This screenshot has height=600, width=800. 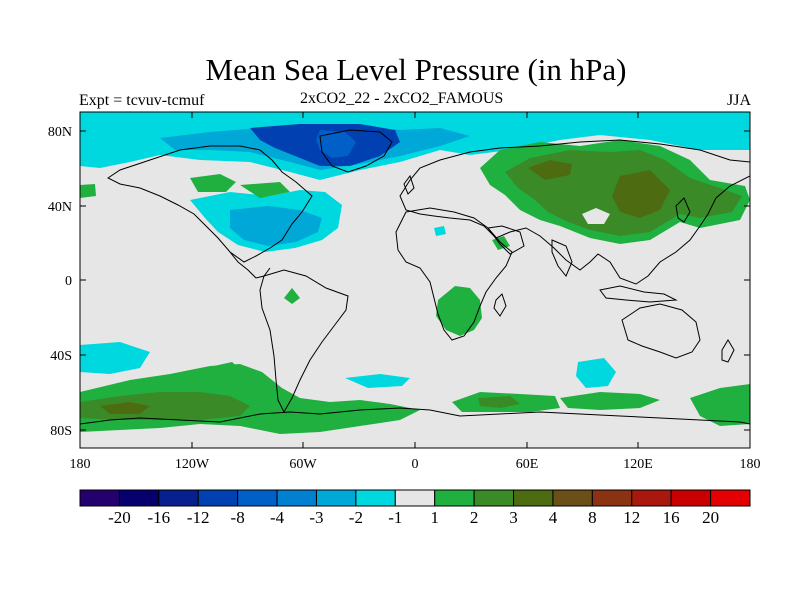 What do you see at coordinates (221, 373) in the screenshot?
I see `pacific-green-patch` at bounding box center [221, 373].